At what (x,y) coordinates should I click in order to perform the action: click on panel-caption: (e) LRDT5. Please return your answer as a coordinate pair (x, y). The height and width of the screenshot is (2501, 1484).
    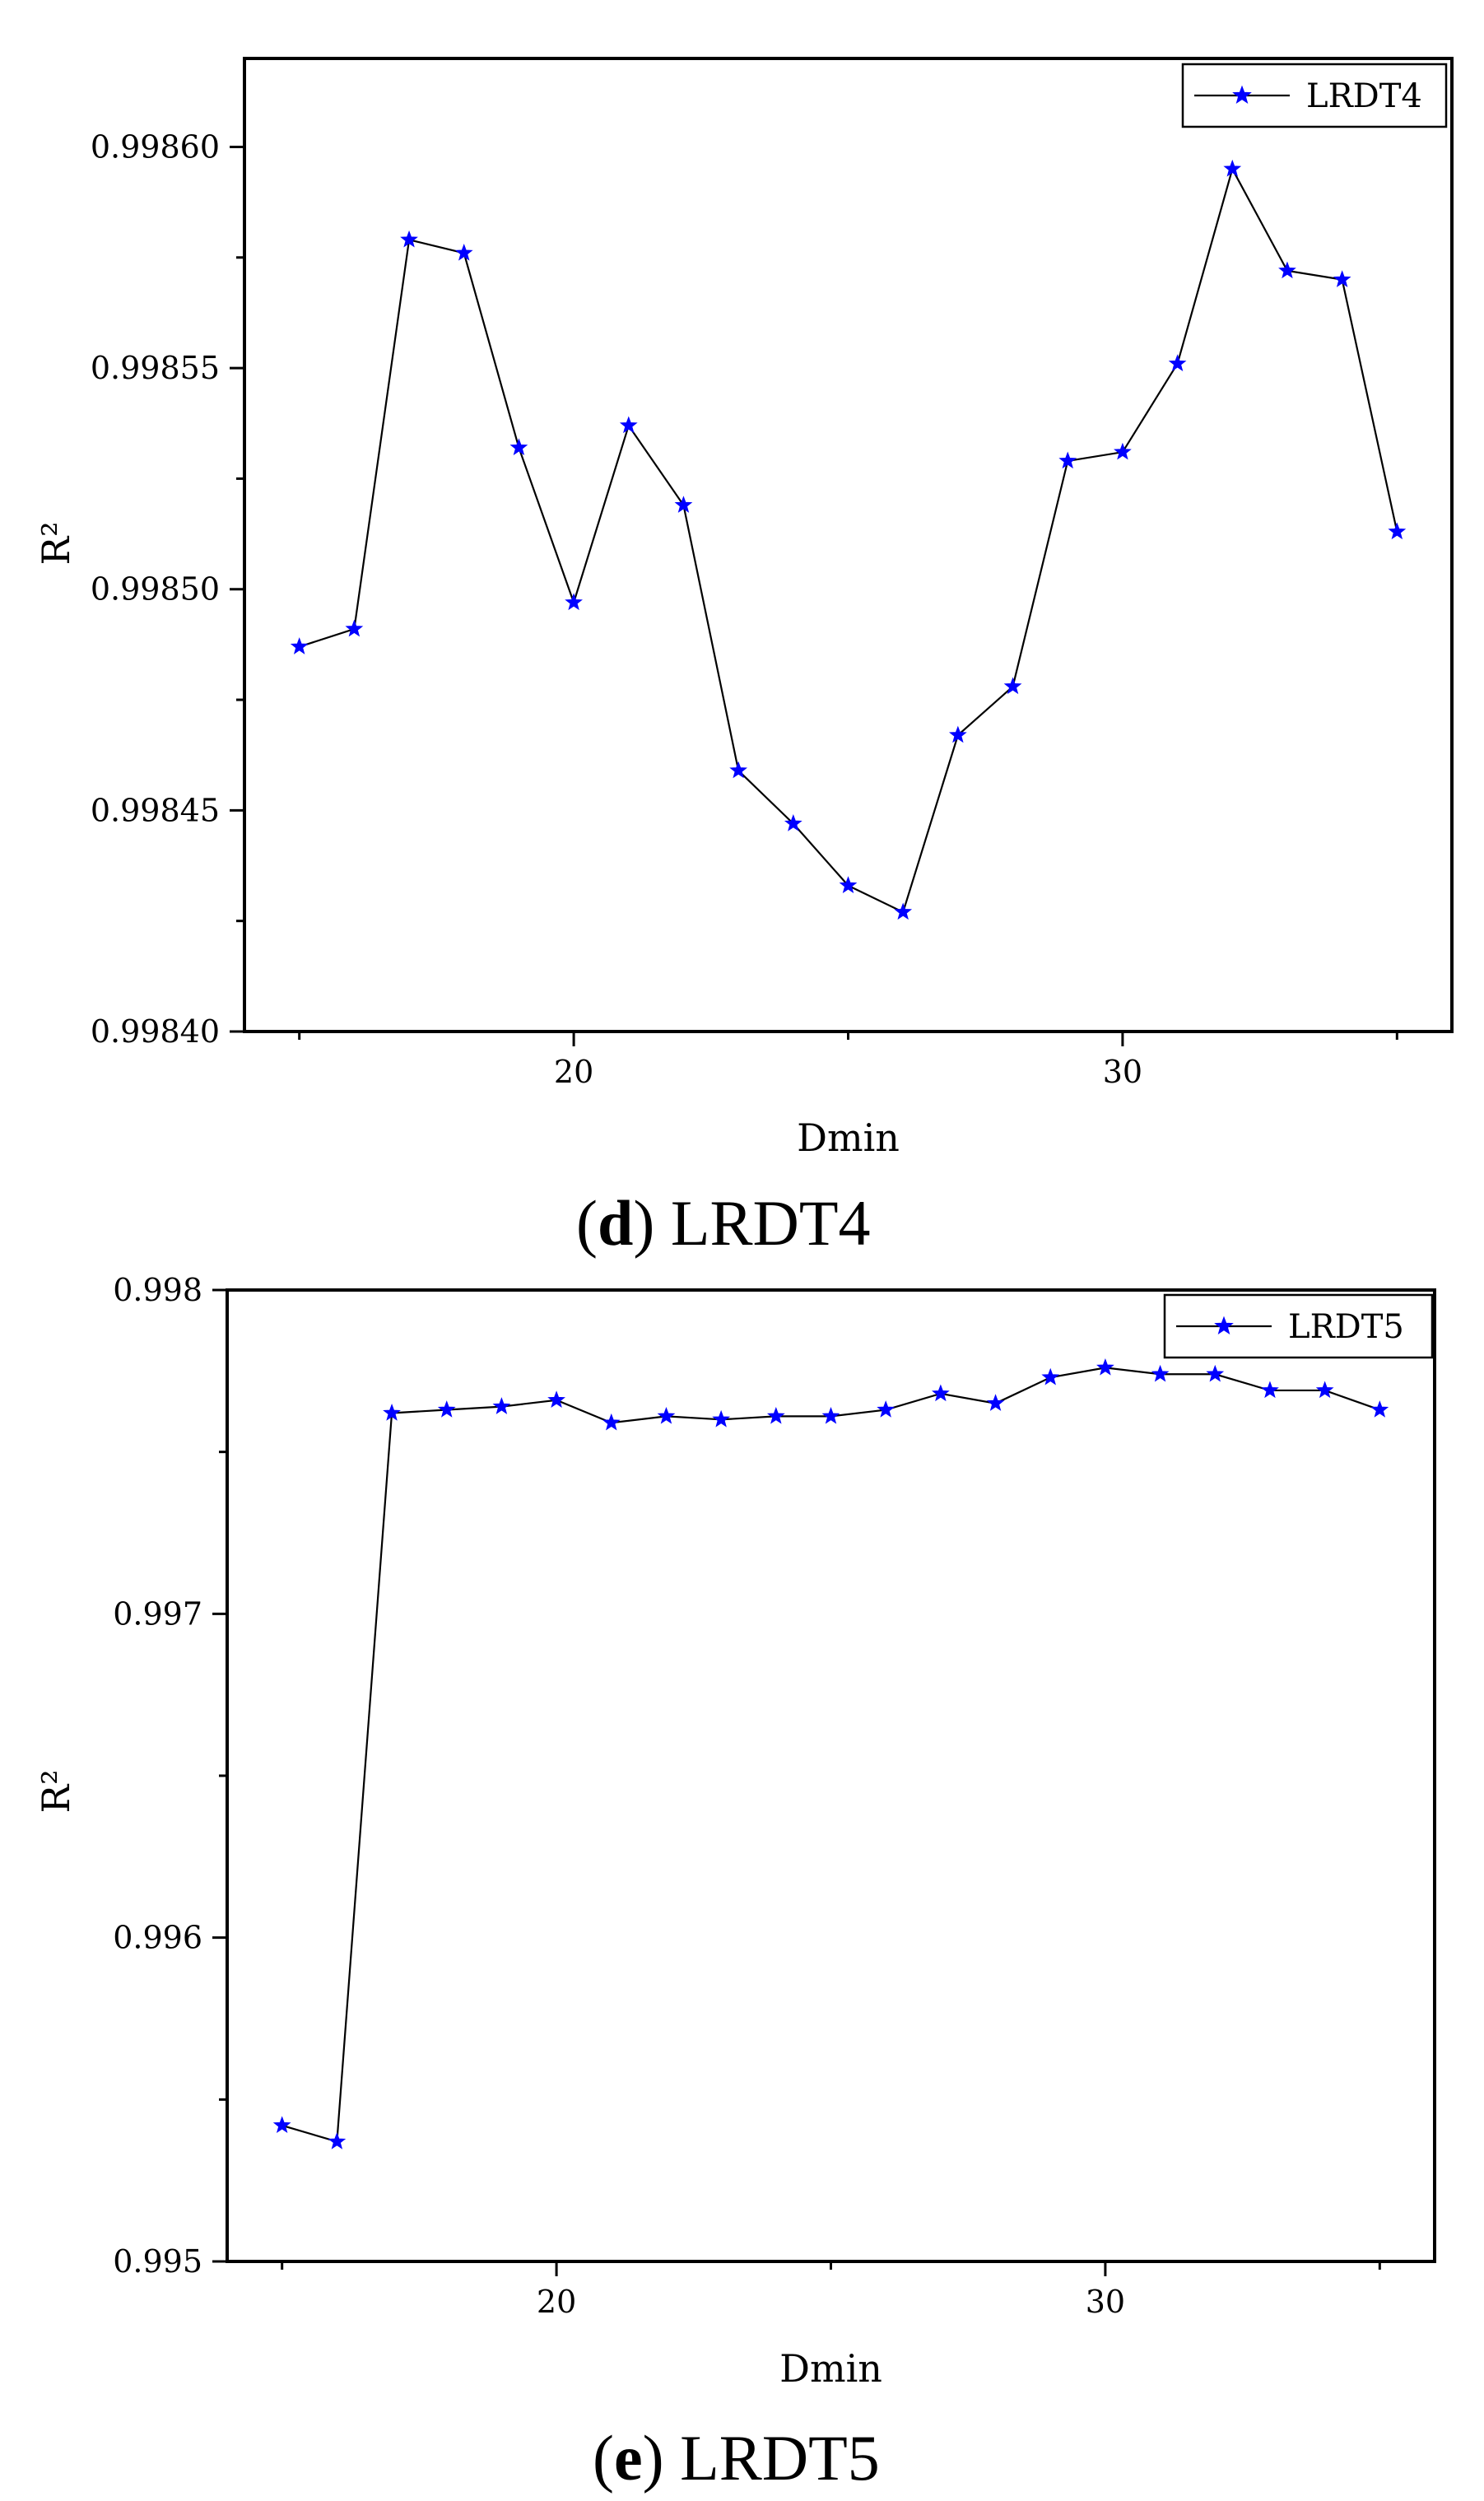
    Looking at the image, I should click on (736, 2458).